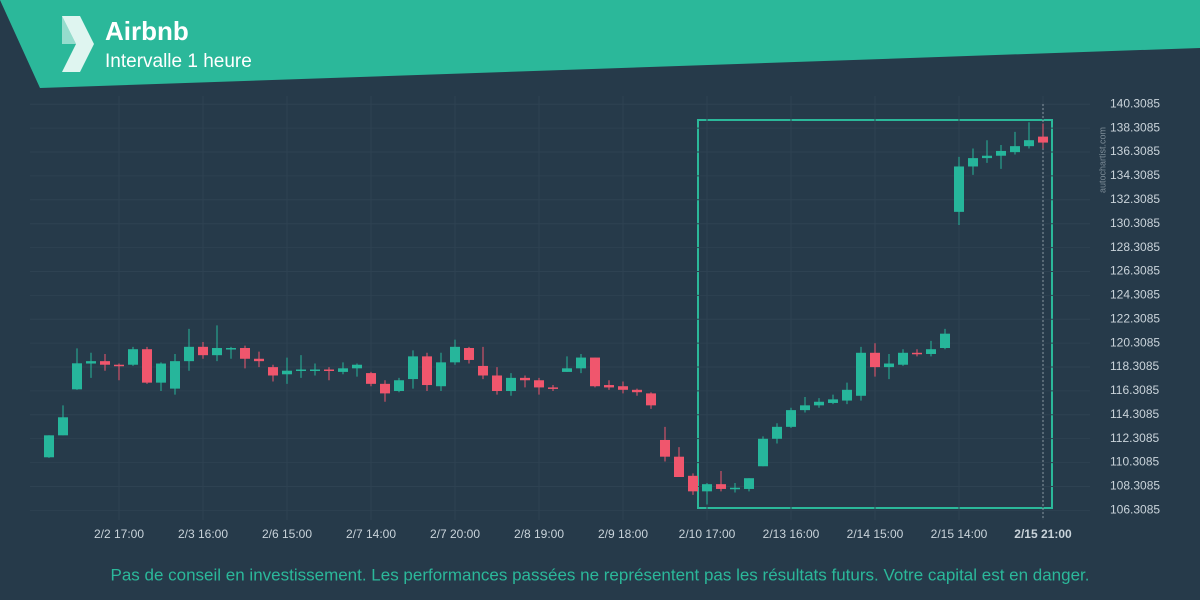  I want to click on x-tick-label: 2/15 21:00, so click(1043, 534).